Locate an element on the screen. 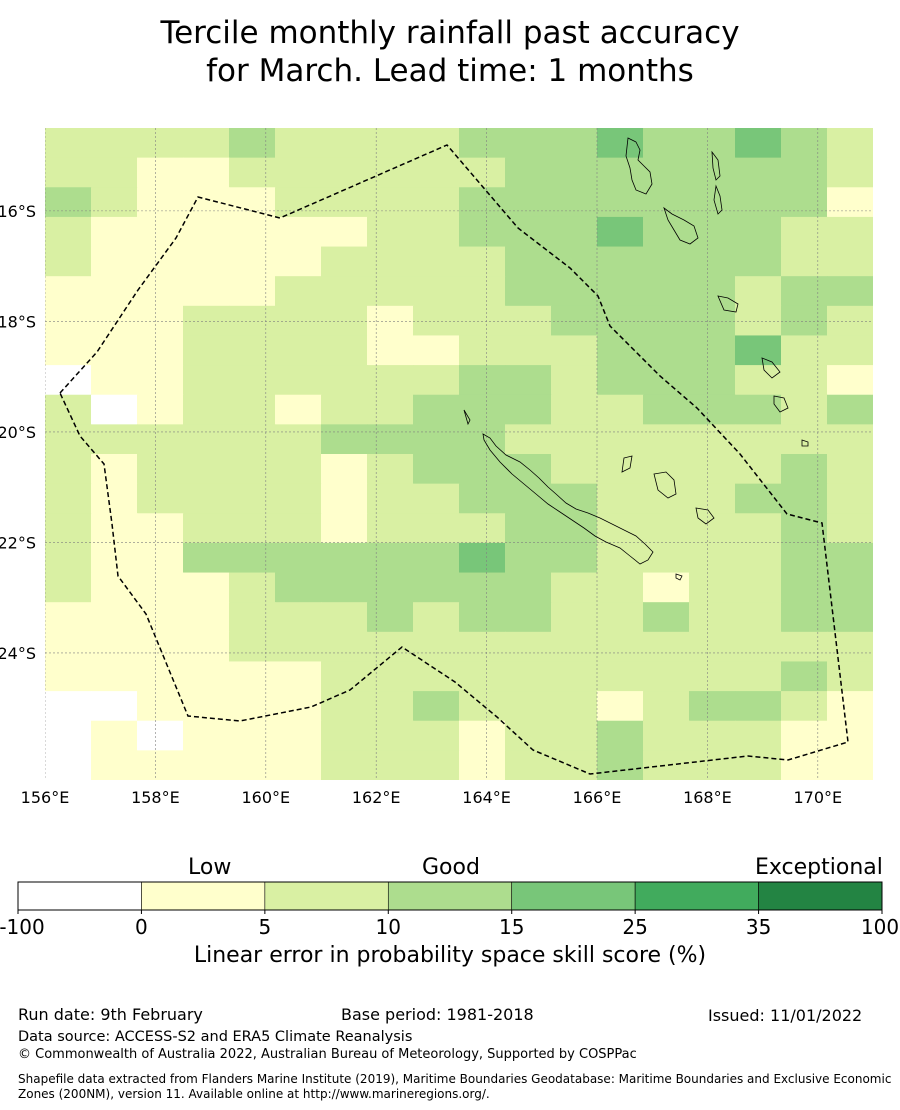 The image size is (900, 1110). colorbar is located at coordinates (450, 896).